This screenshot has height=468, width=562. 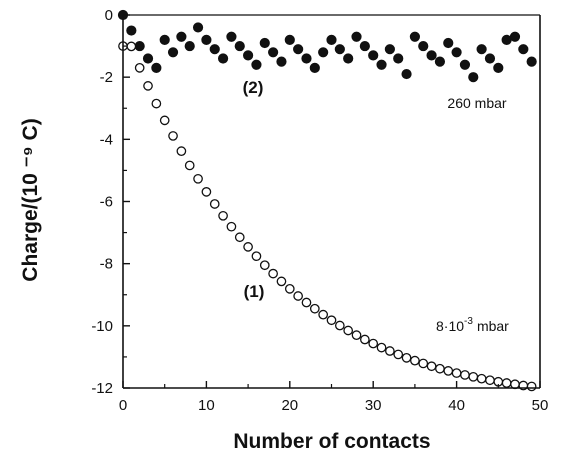 What do you see at coordinates (106, 77) in the screenshot?
I see `y-tick-label: -2` at bounding box center [106, 77].